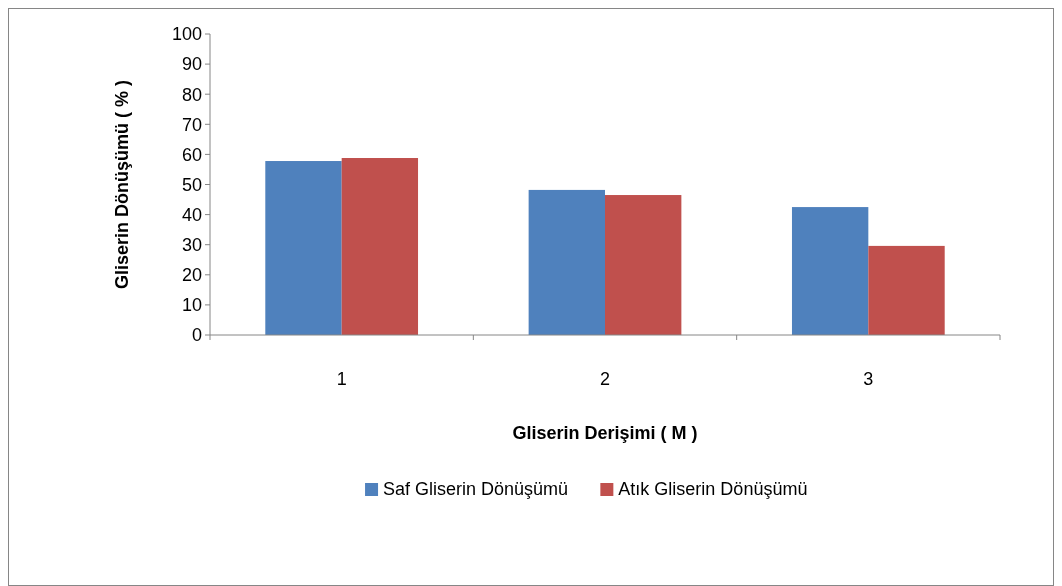 This screenshot has height=586, width=1062. What do you see at coordinates (191, 214) in the screenshot?
I see `y-tick-label: 40` at bounding box center [191, 214].